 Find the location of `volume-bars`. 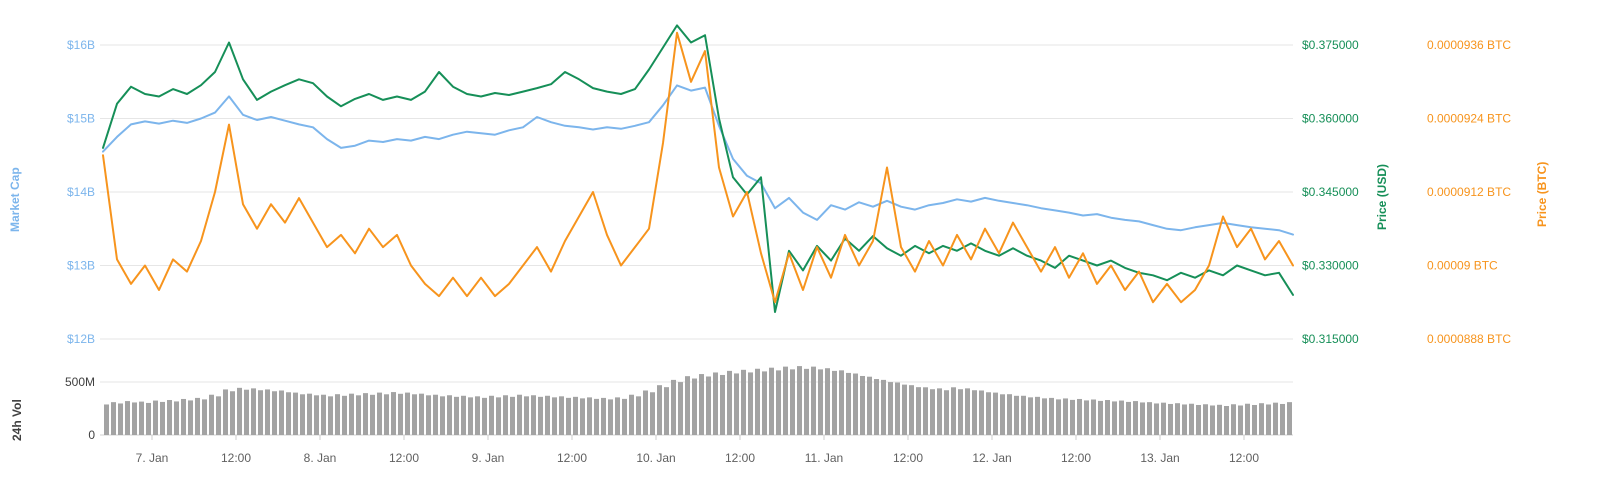

volume-bars is located at coordinates (698, 400).